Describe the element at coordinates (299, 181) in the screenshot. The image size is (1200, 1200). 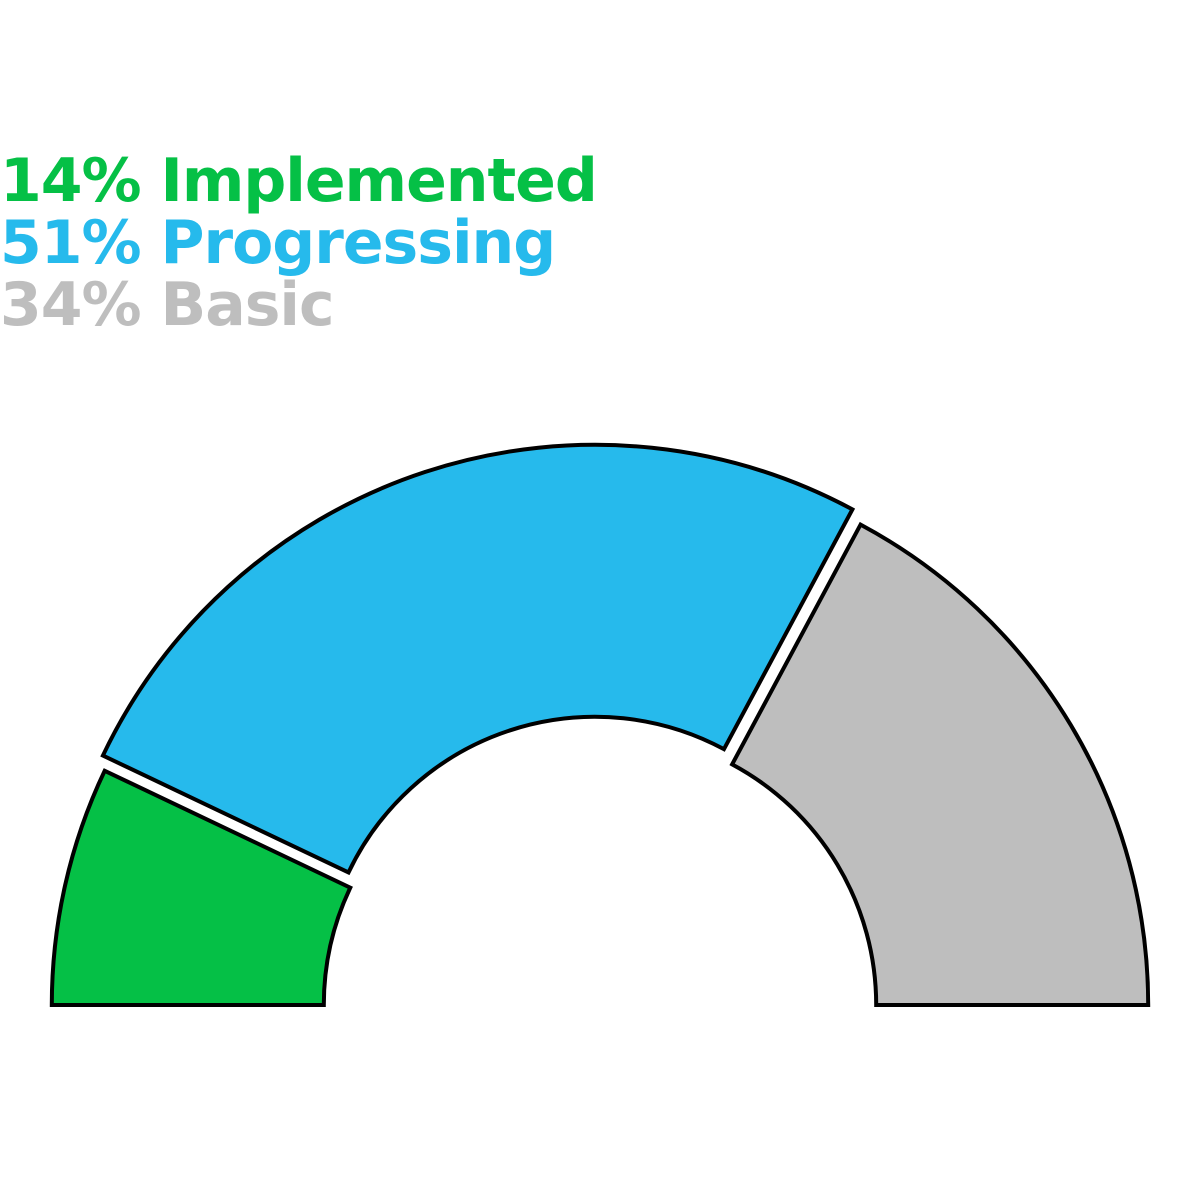
I see `legend-entry-implemented: 14% Implemented` at that location.